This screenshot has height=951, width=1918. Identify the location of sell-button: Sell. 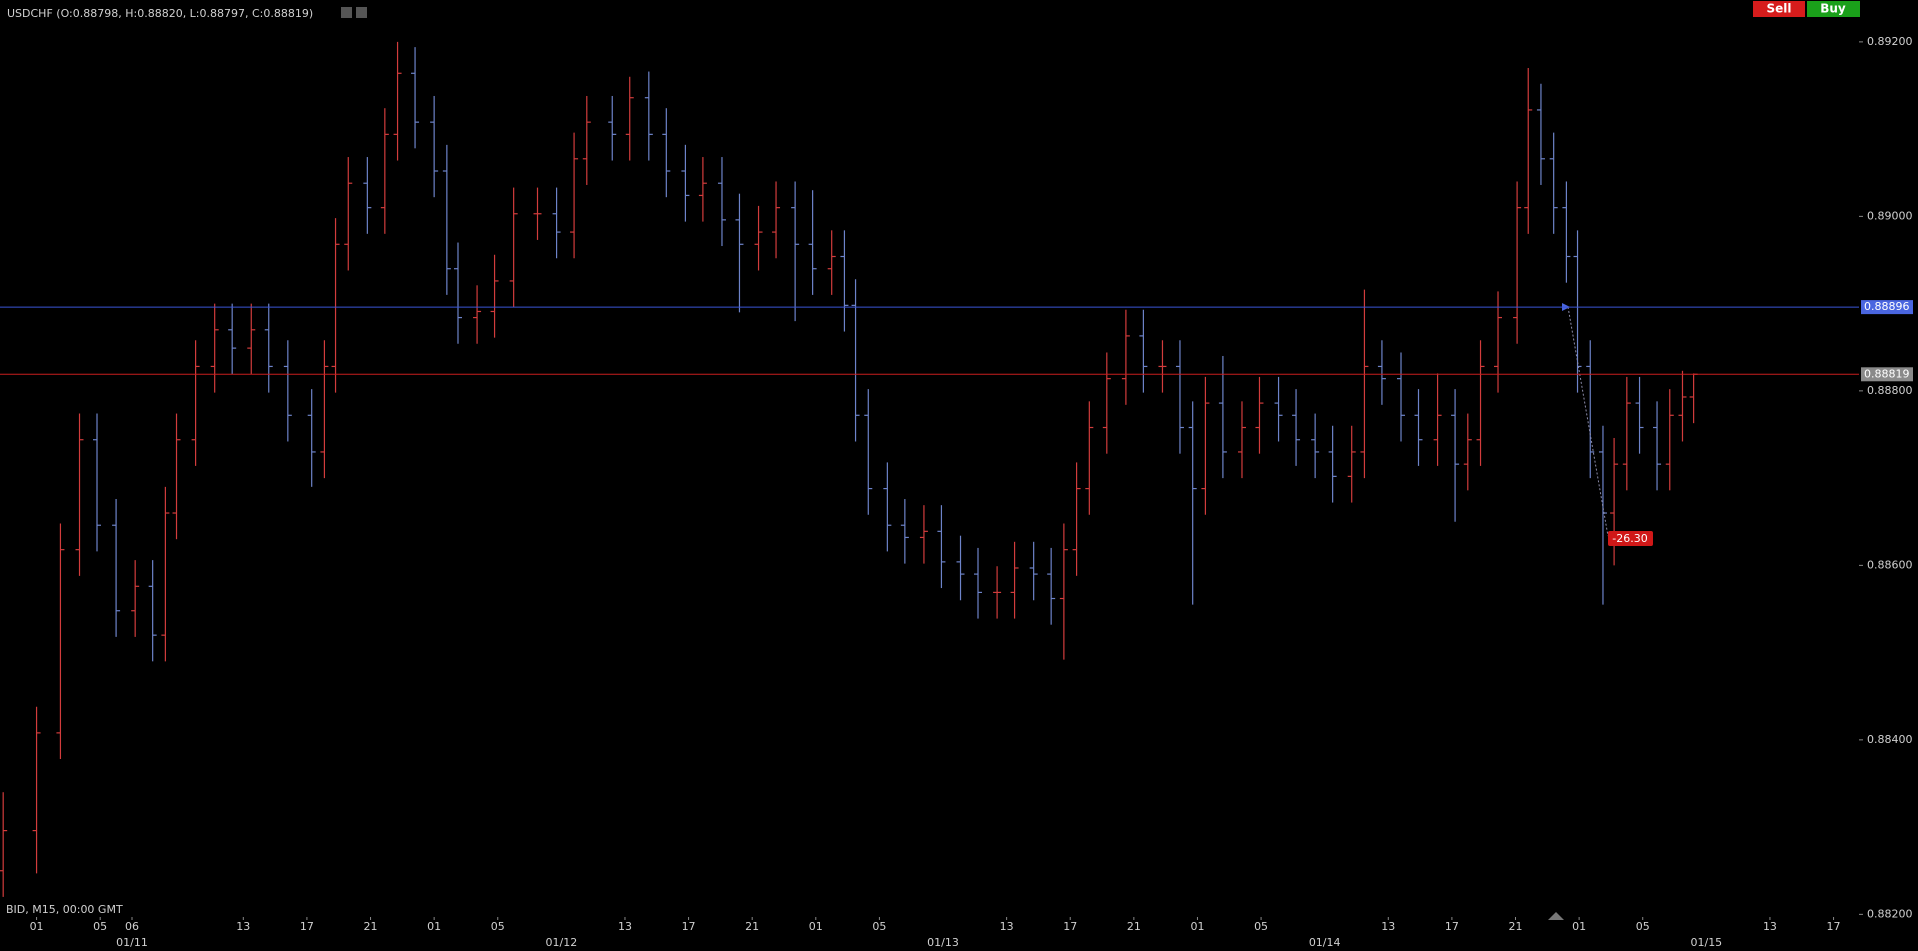
(1779, 9).